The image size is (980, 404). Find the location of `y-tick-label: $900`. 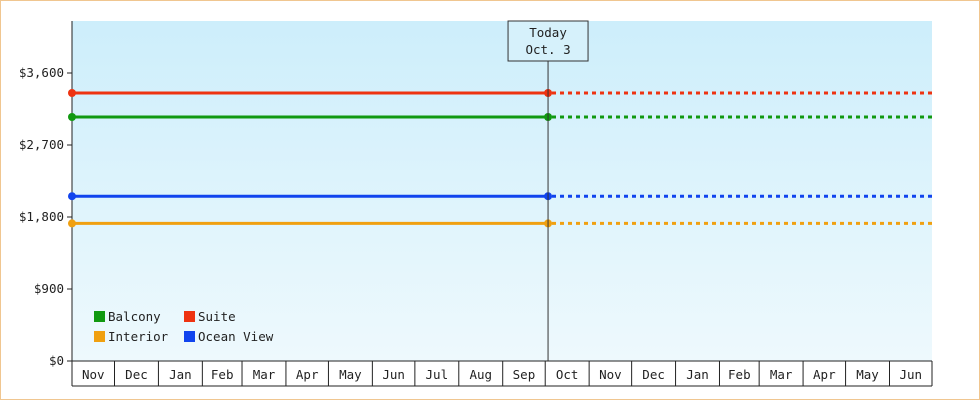

y-tick-label: $900 is located at coordinates (49, 288).